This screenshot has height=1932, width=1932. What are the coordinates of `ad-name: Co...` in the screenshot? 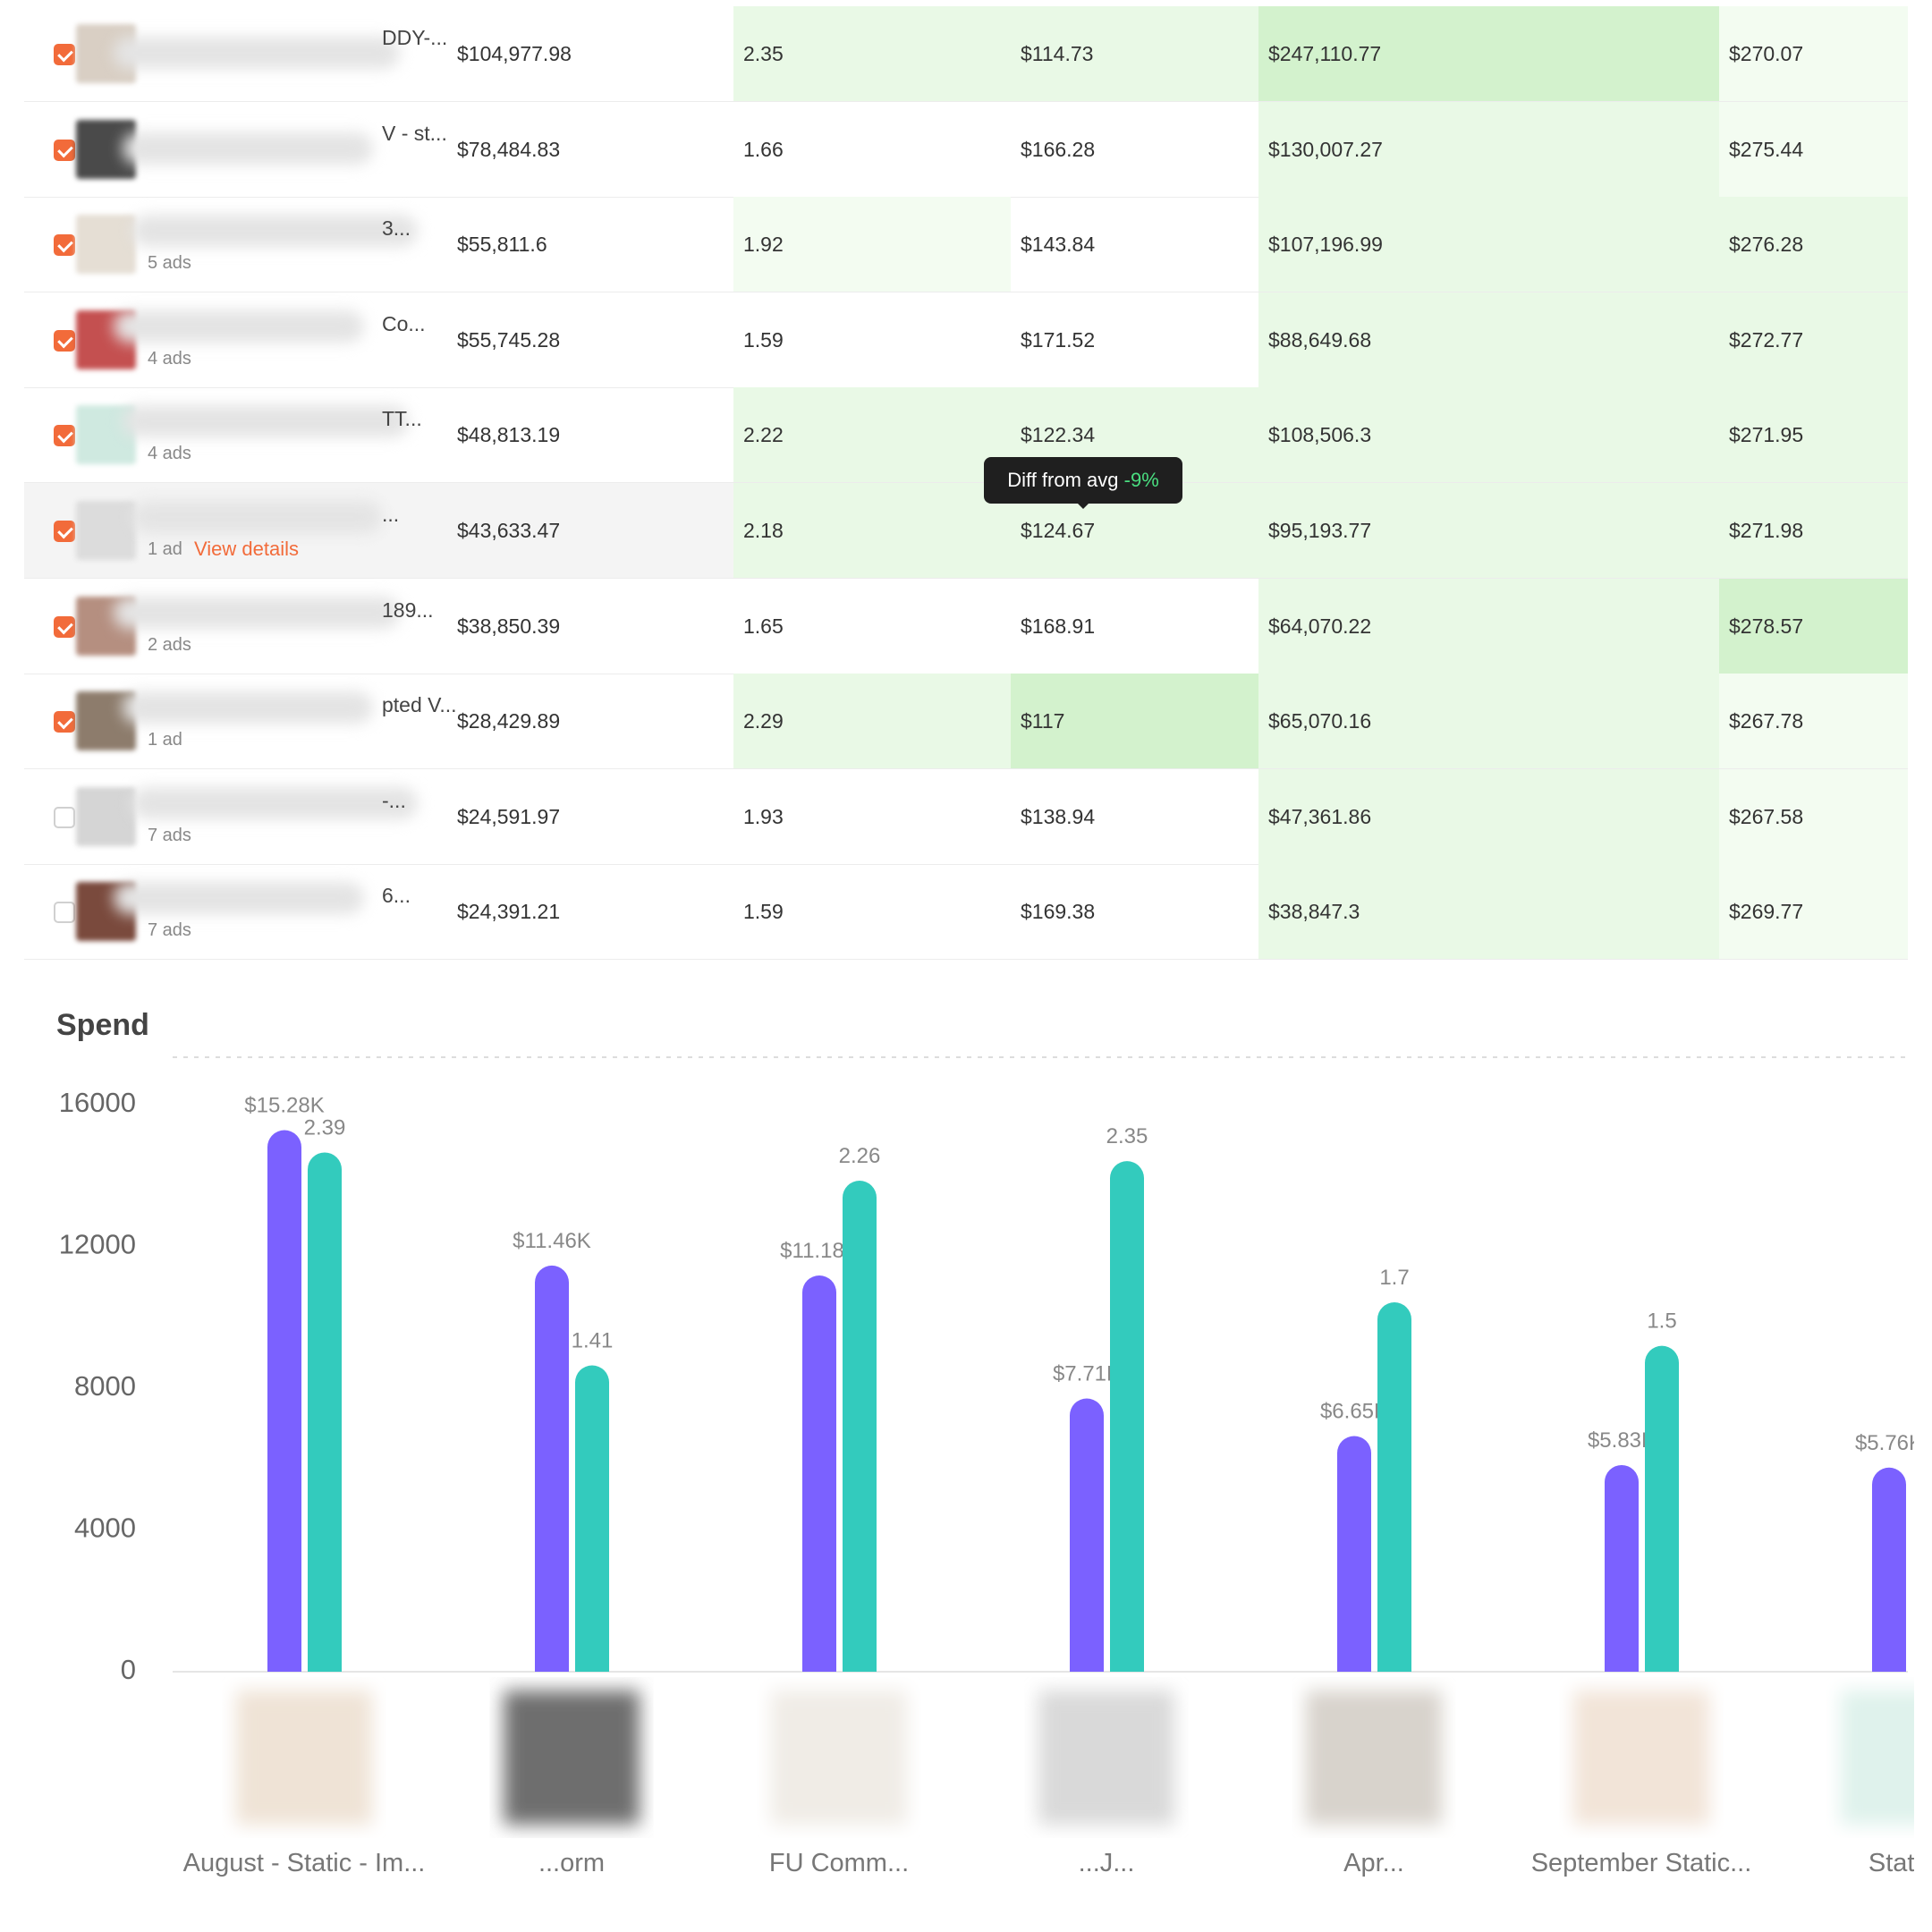 It's located at (404, 323).